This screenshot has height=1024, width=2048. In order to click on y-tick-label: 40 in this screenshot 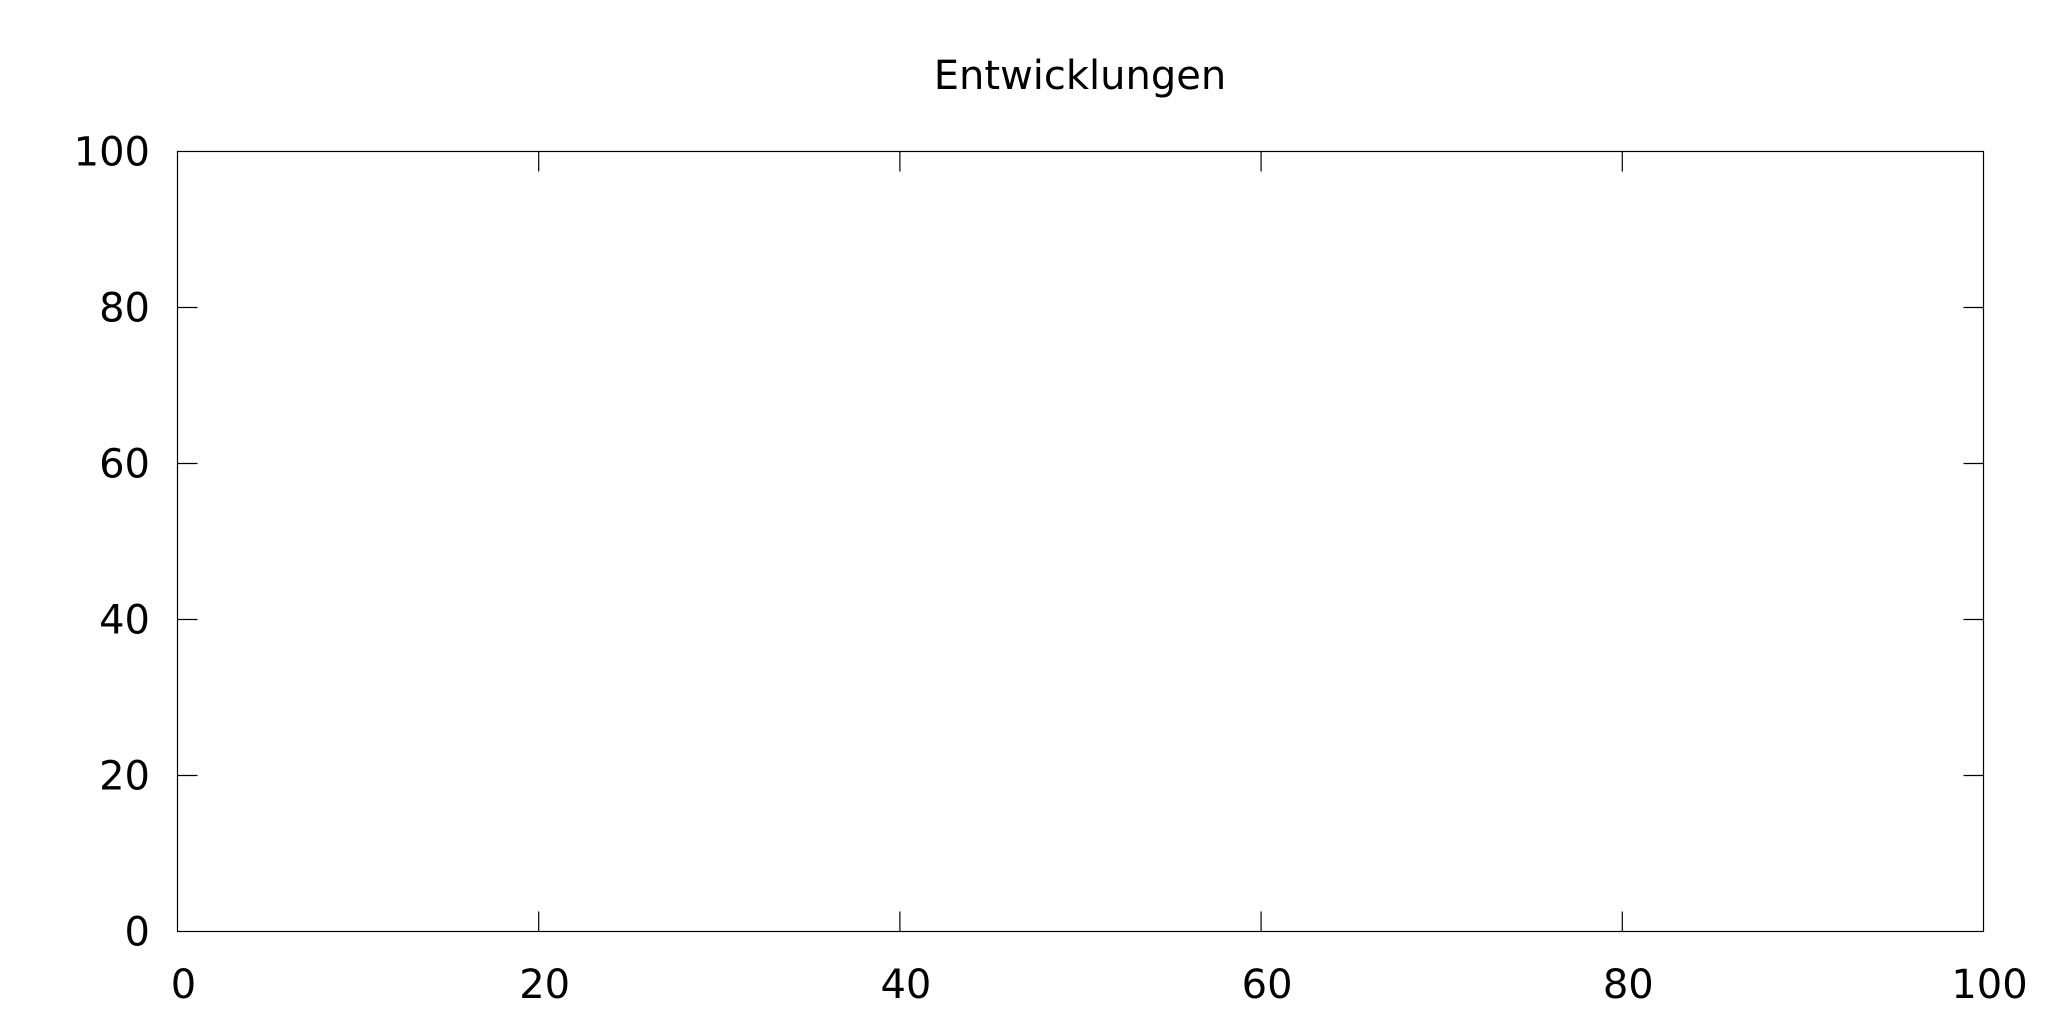, I will do `click(124, 621)`.